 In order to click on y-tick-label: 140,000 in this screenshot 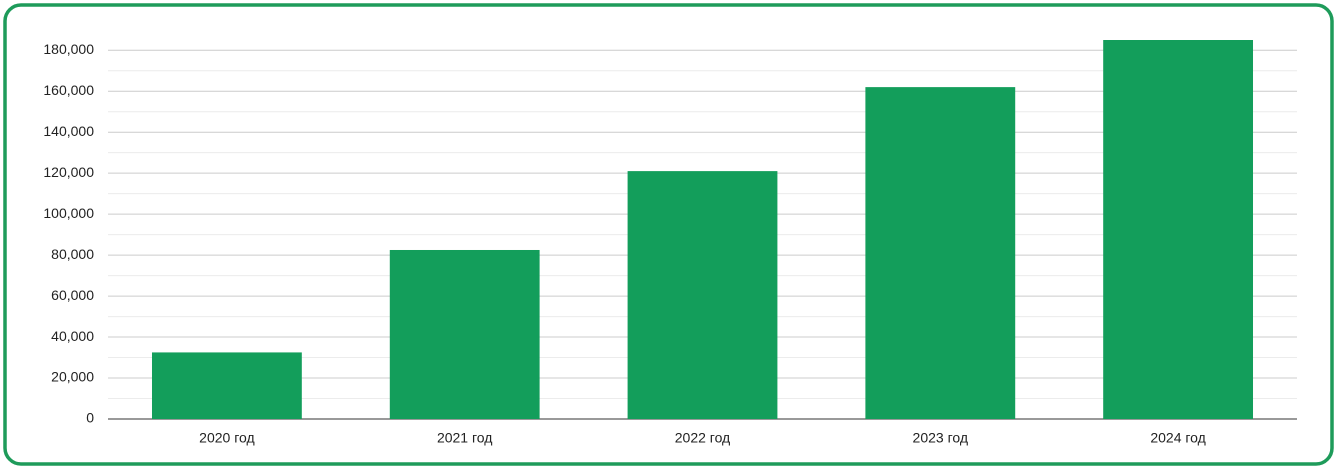, I will do `click(68, 131)`.